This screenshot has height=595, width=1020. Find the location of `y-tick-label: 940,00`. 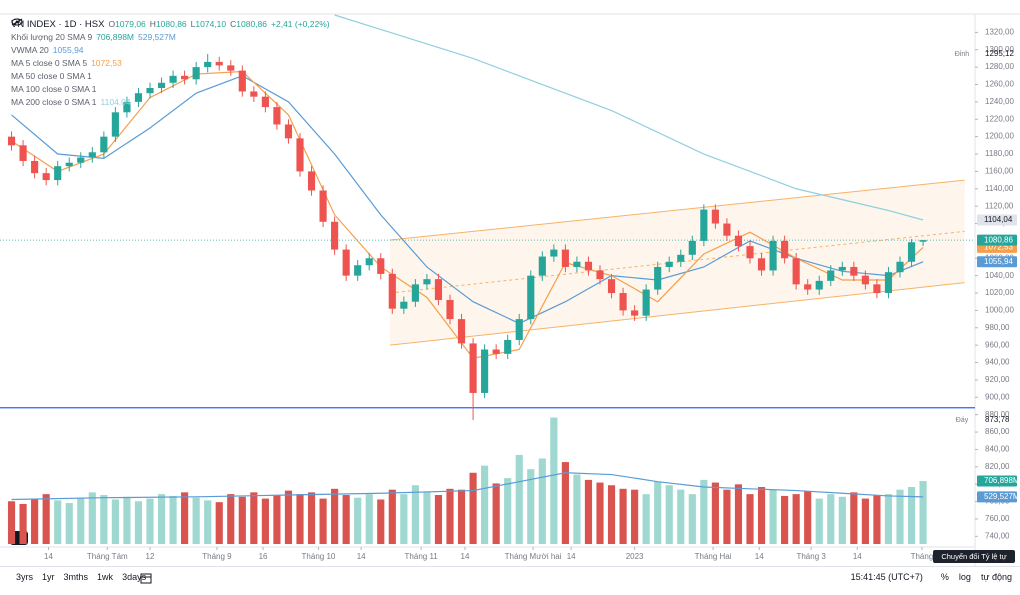

y-tick-label: 940,00 is located at coordinates (997, 362).